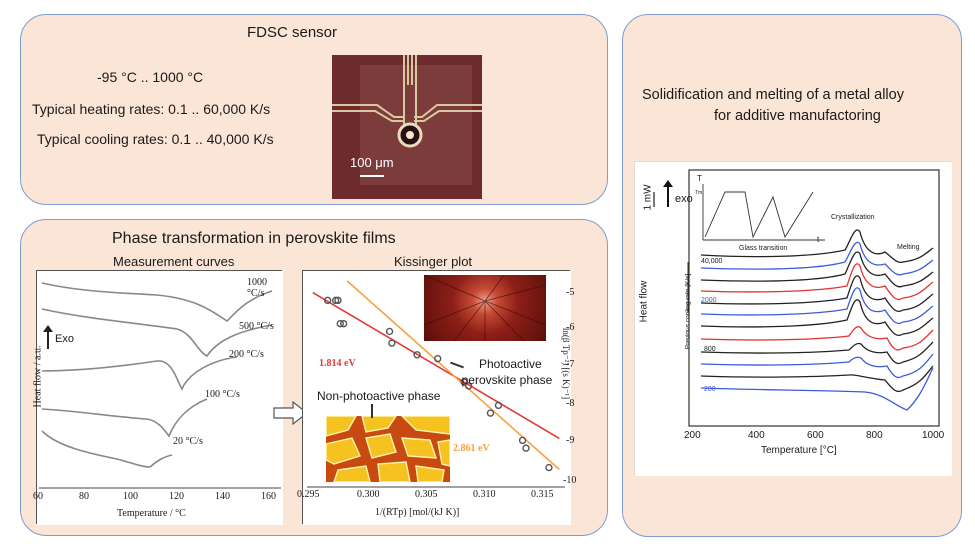  Describe the element at coordinates (709, 300) in the screenshot. I see `rate-2000: 2000` at that location.